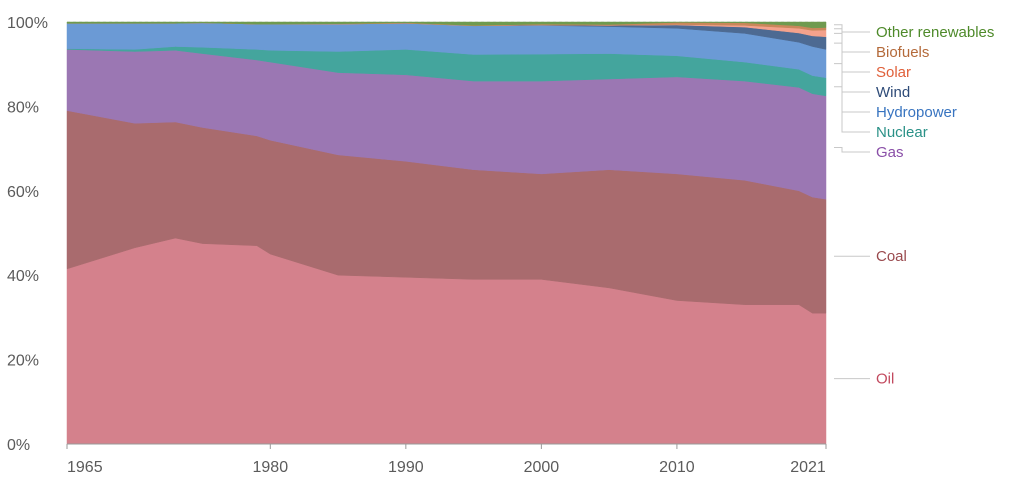  Describe the element at coordinates (808, 467) in the screenshot. I see `x-tick-label: 2021` at that location.